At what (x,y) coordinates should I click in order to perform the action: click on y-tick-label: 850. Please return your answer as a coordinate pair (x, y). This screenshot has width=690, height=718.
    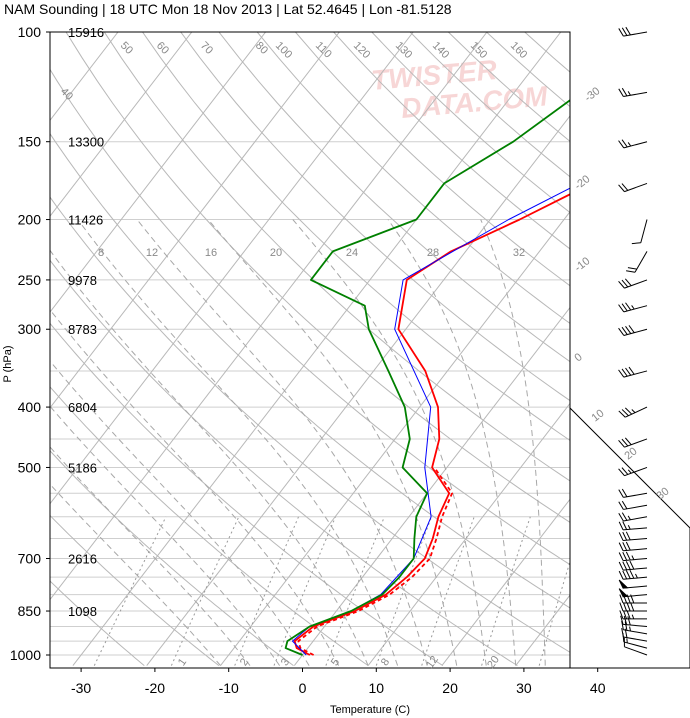
    Looking at the image, I should click on (30, 611).